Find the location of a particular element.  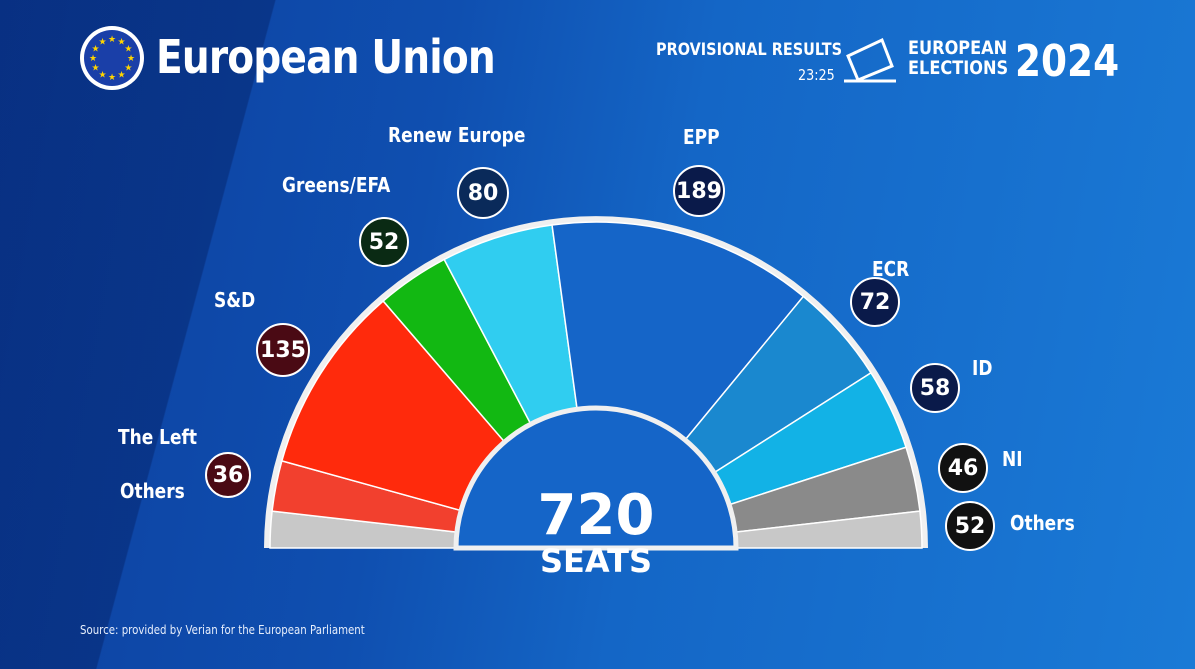

bubble-id: 58 is located at coordinates (935, 388).